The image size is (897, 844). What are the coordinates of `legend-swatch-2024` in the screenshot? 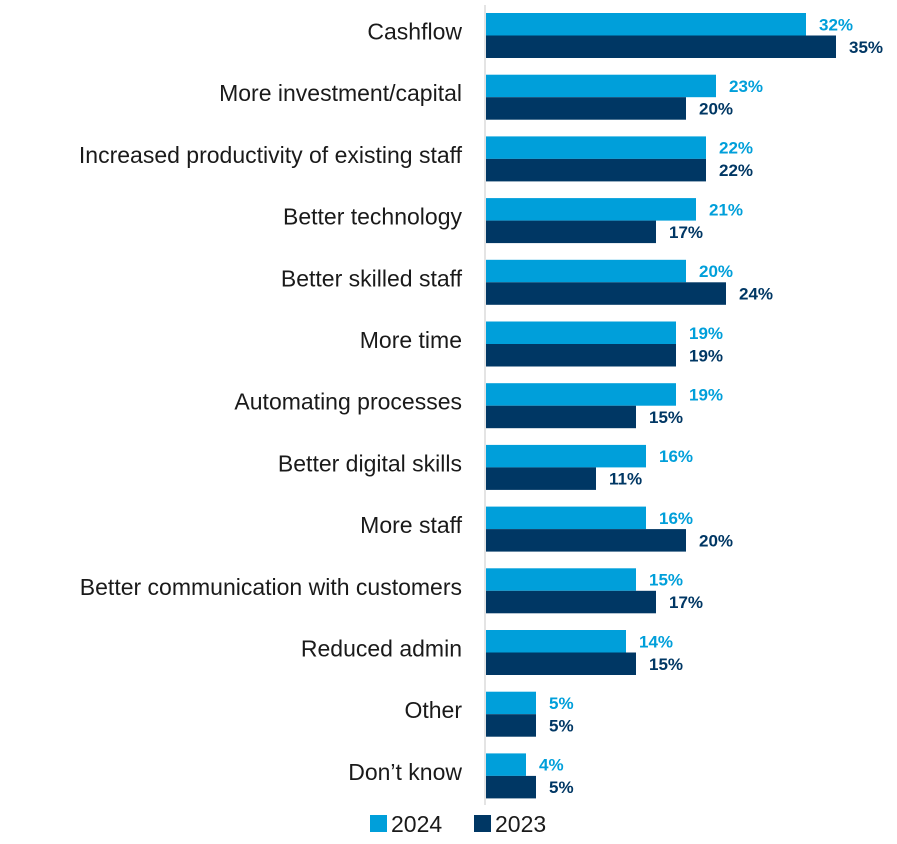 It's located at (378, 823).